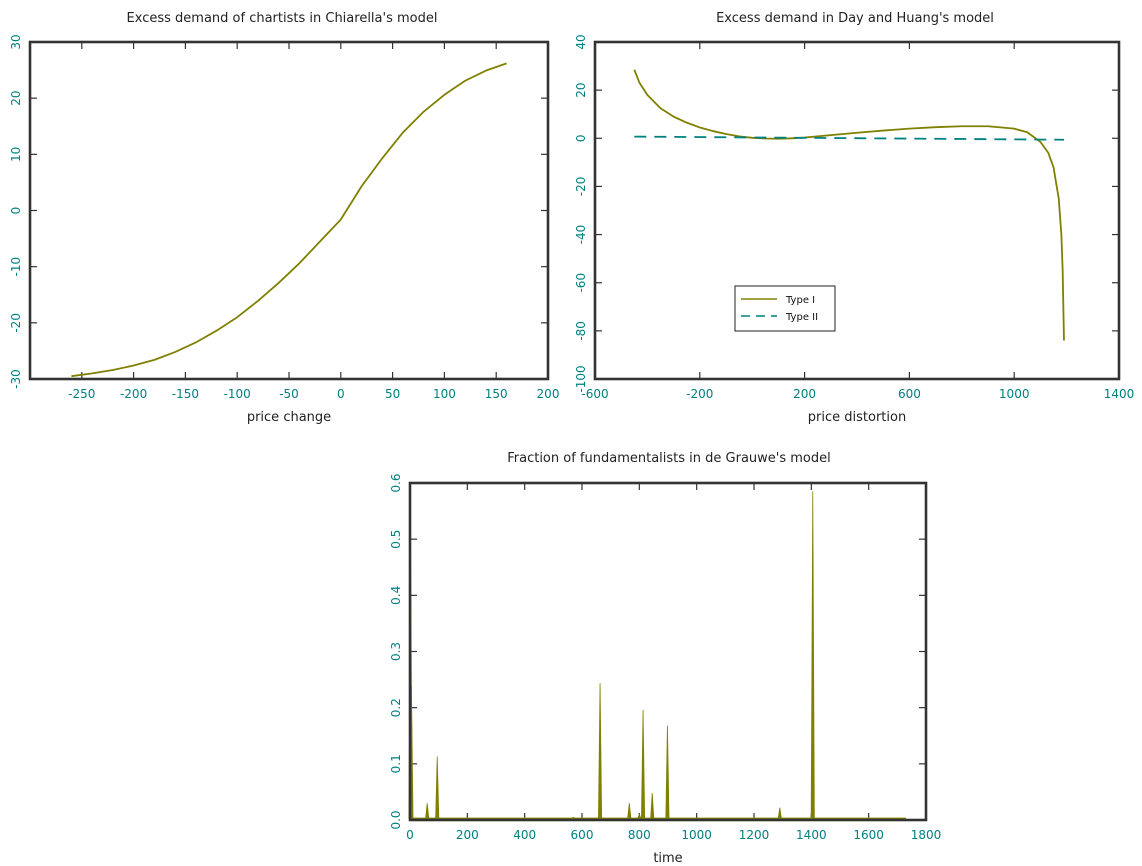 The height and width of the screenshot is (866, 1142). I want to click on y-tick-label: -30, so click(16, 379).